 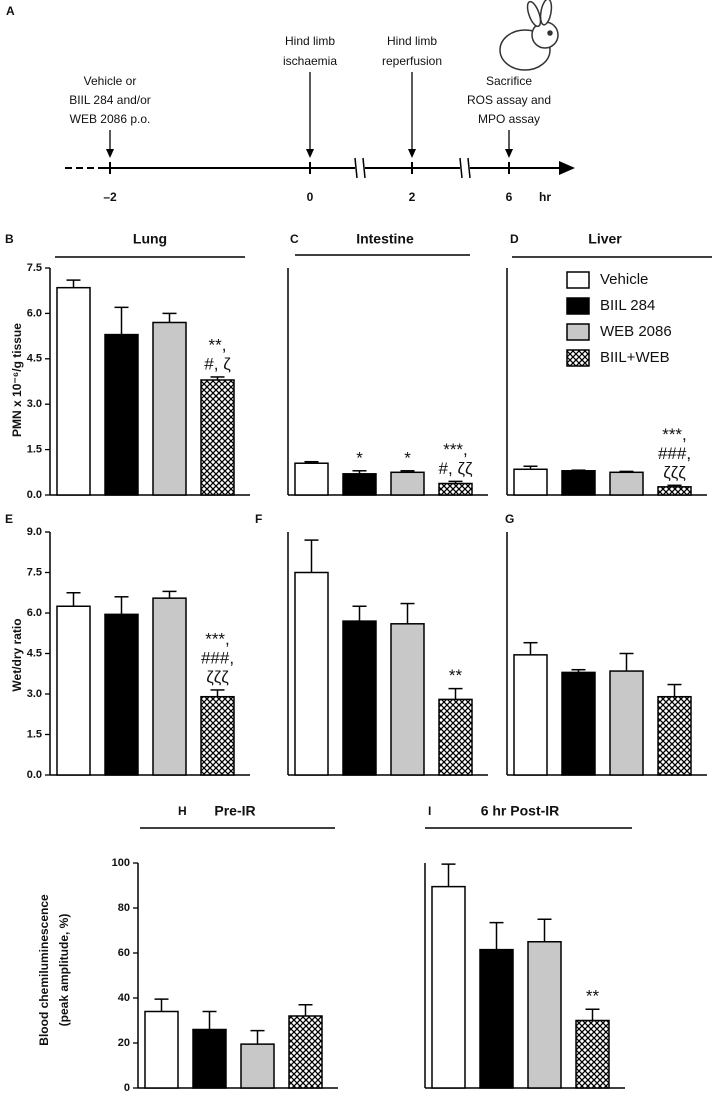 I want to click on y-tick-label: 60, so click(x=124, y=953).